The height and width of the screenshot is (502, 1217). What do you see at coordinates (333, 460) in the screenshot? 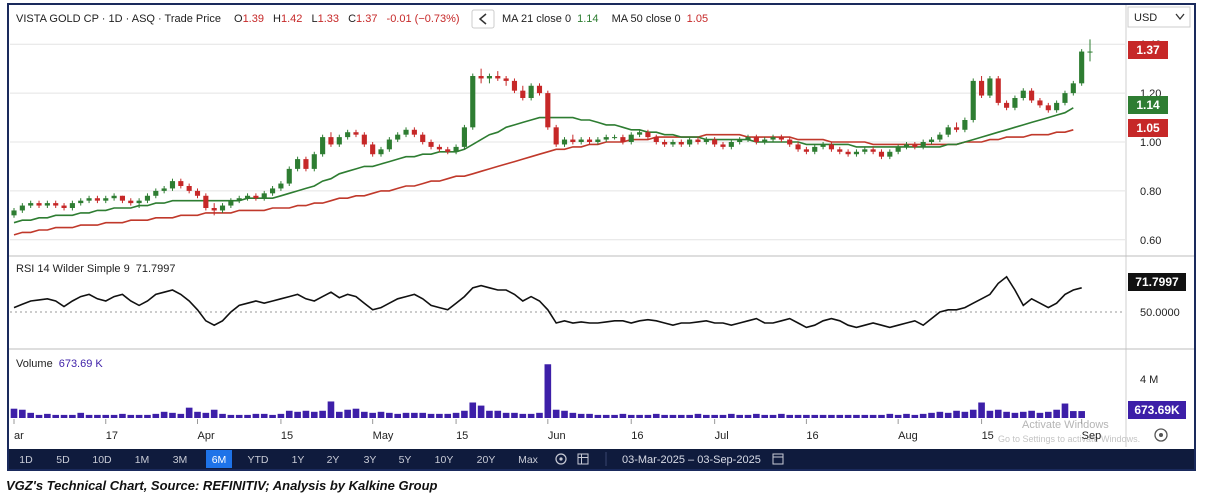
I see `range-button-2y: 2Y` at bounding box center [333, 460].